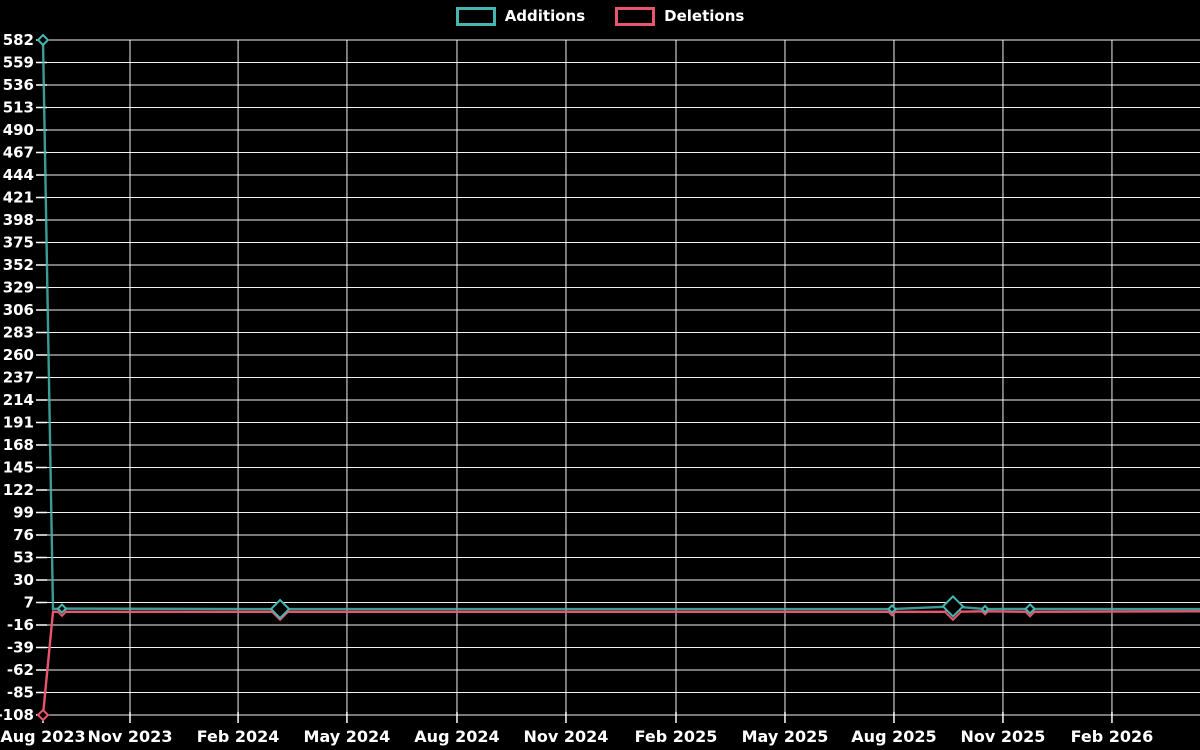 The height and width of the screenshot is (750, 1200). What do you see at coordinates (475, 16) in the screenshot?
I see `additions-swatch-icon` at bounding box center [475, 16].